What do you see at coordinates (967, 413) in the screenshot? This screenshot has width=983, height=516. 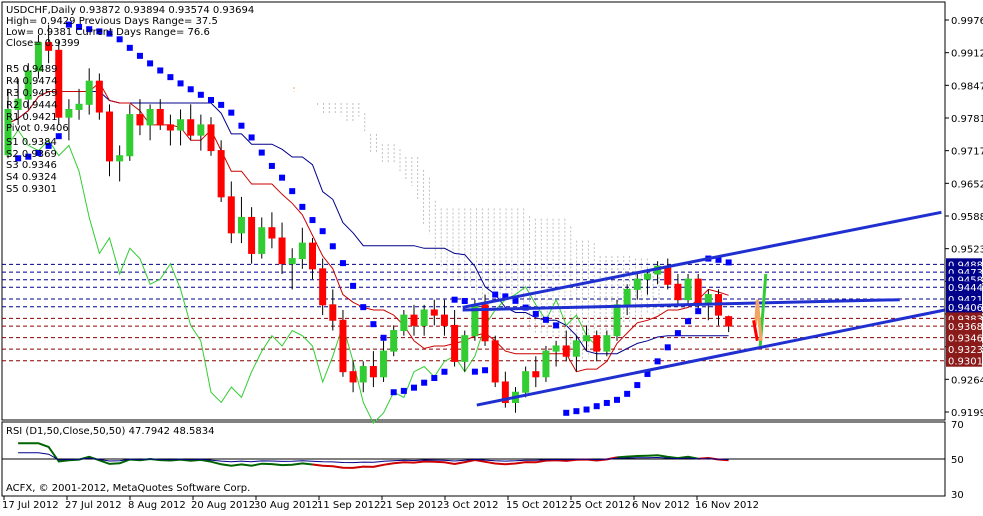 I see `y-tick-label: 0.91995` at bounding box center [967, 413].